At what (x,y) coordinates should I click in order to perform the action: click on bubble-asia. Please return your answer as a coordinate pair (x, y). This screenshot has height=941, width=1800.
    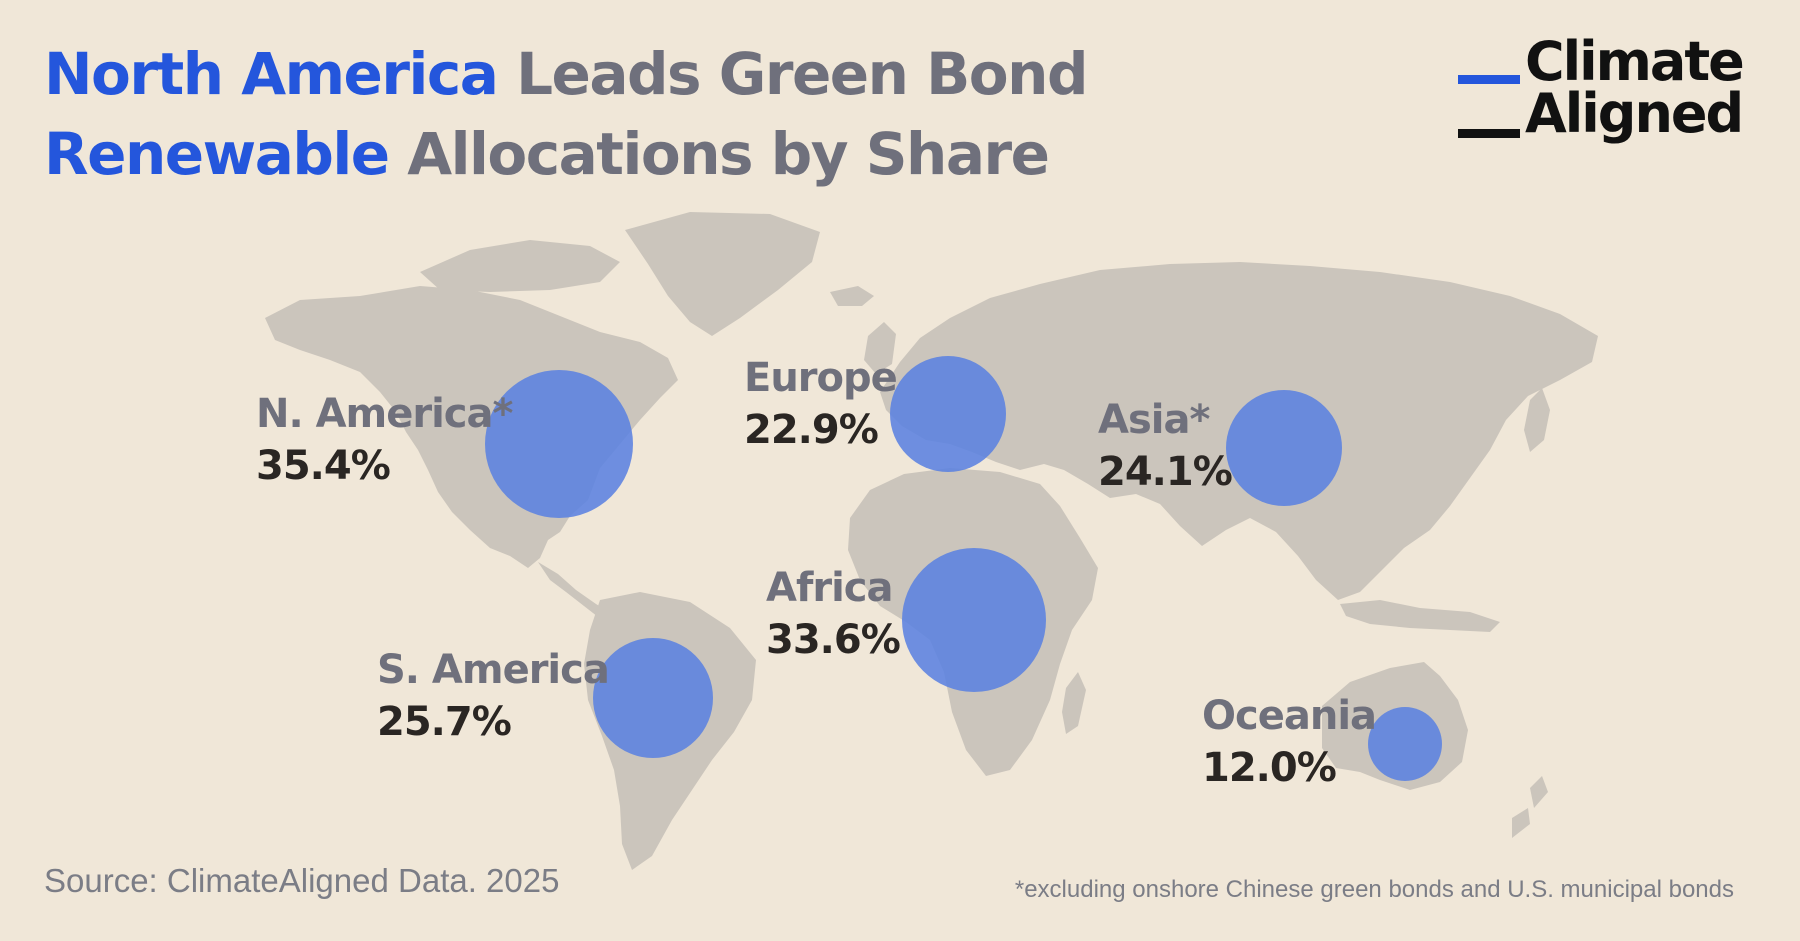
    Looking at the image, I should click on (1284, 448).